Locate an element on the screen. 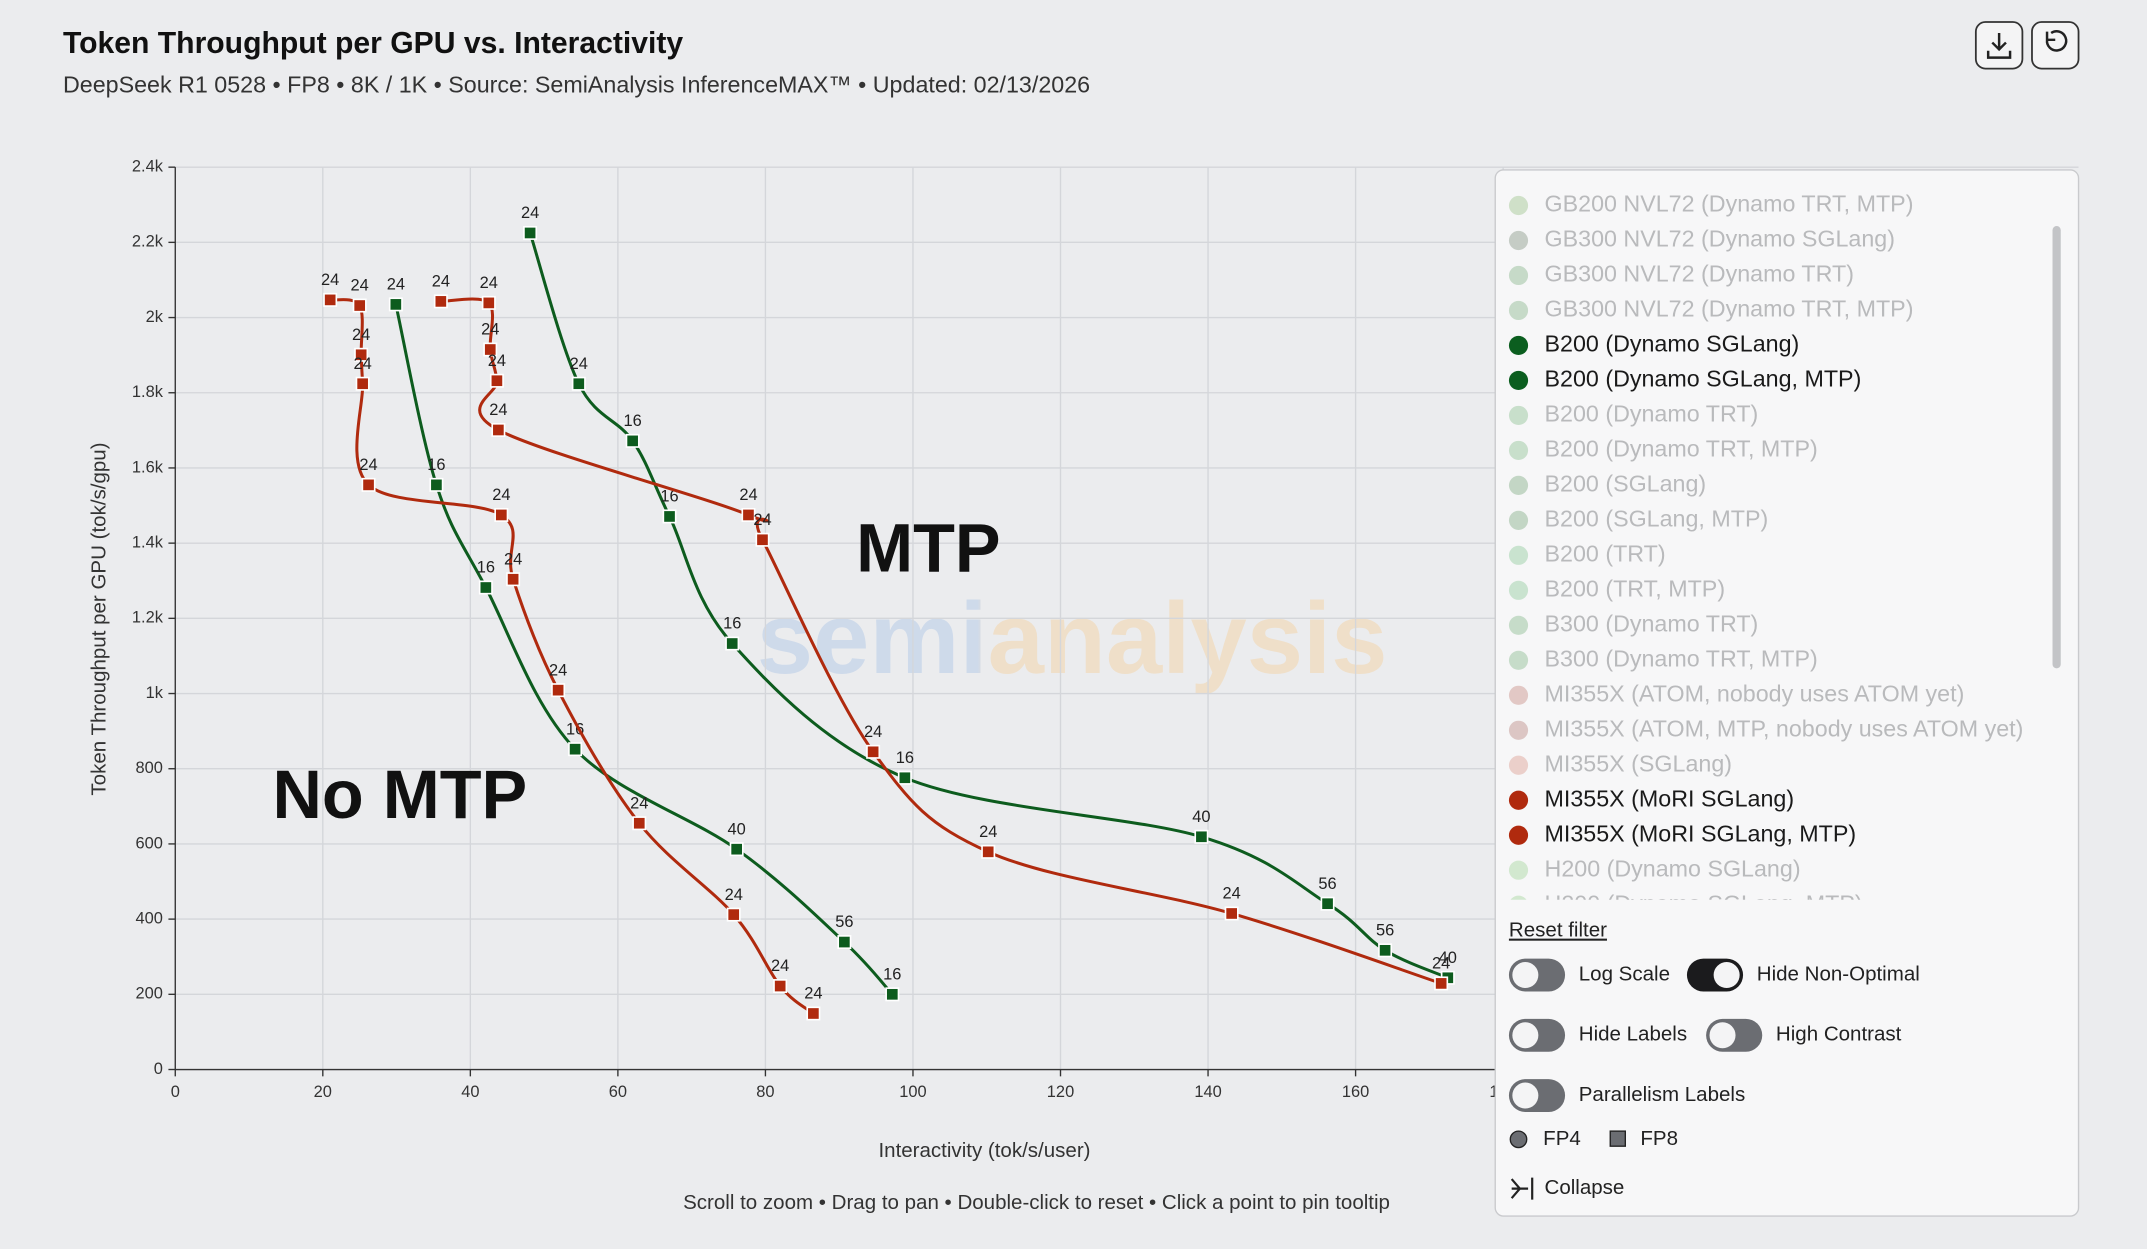  legend-label: B200 (Dynamo TRT, MTP) is located at coordinates (1681, 449).